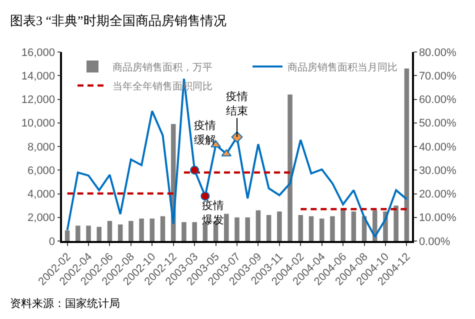  What do you see at coordinates (38, 100) in the screenshot?
I see `y-tick-label: 12,000` at bounding box center [38, 100].